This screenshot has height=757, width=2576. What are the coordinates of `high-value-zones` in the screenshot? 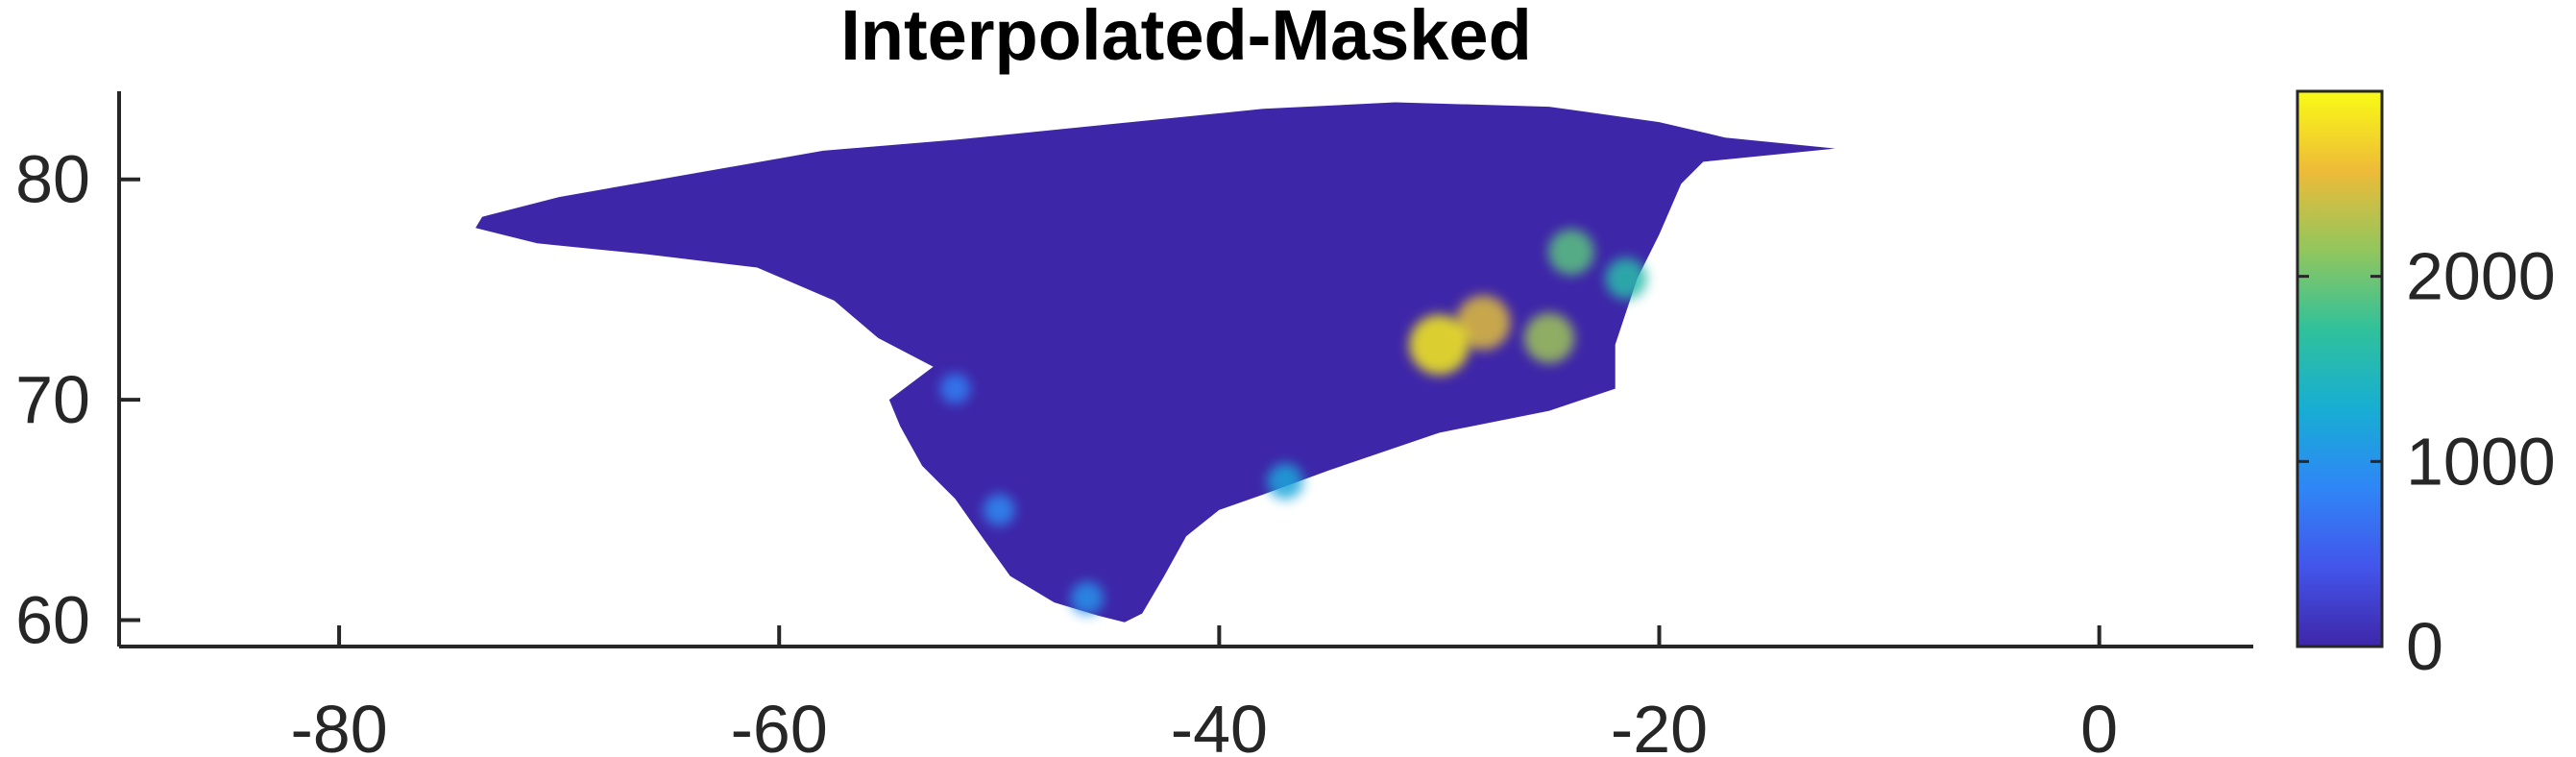 It's located at (1293, 422).